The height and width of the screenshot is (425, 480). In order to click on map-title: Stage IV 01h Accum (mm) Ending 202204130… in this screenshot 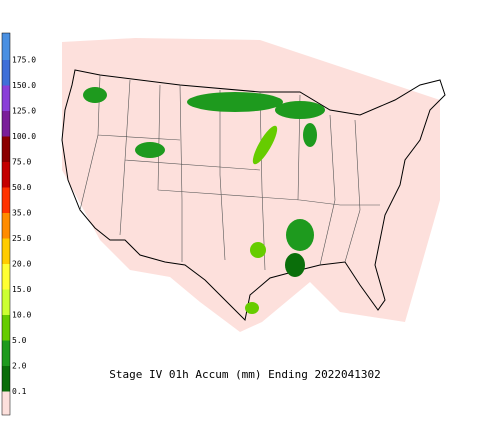, I will do `click(245, 374)`.